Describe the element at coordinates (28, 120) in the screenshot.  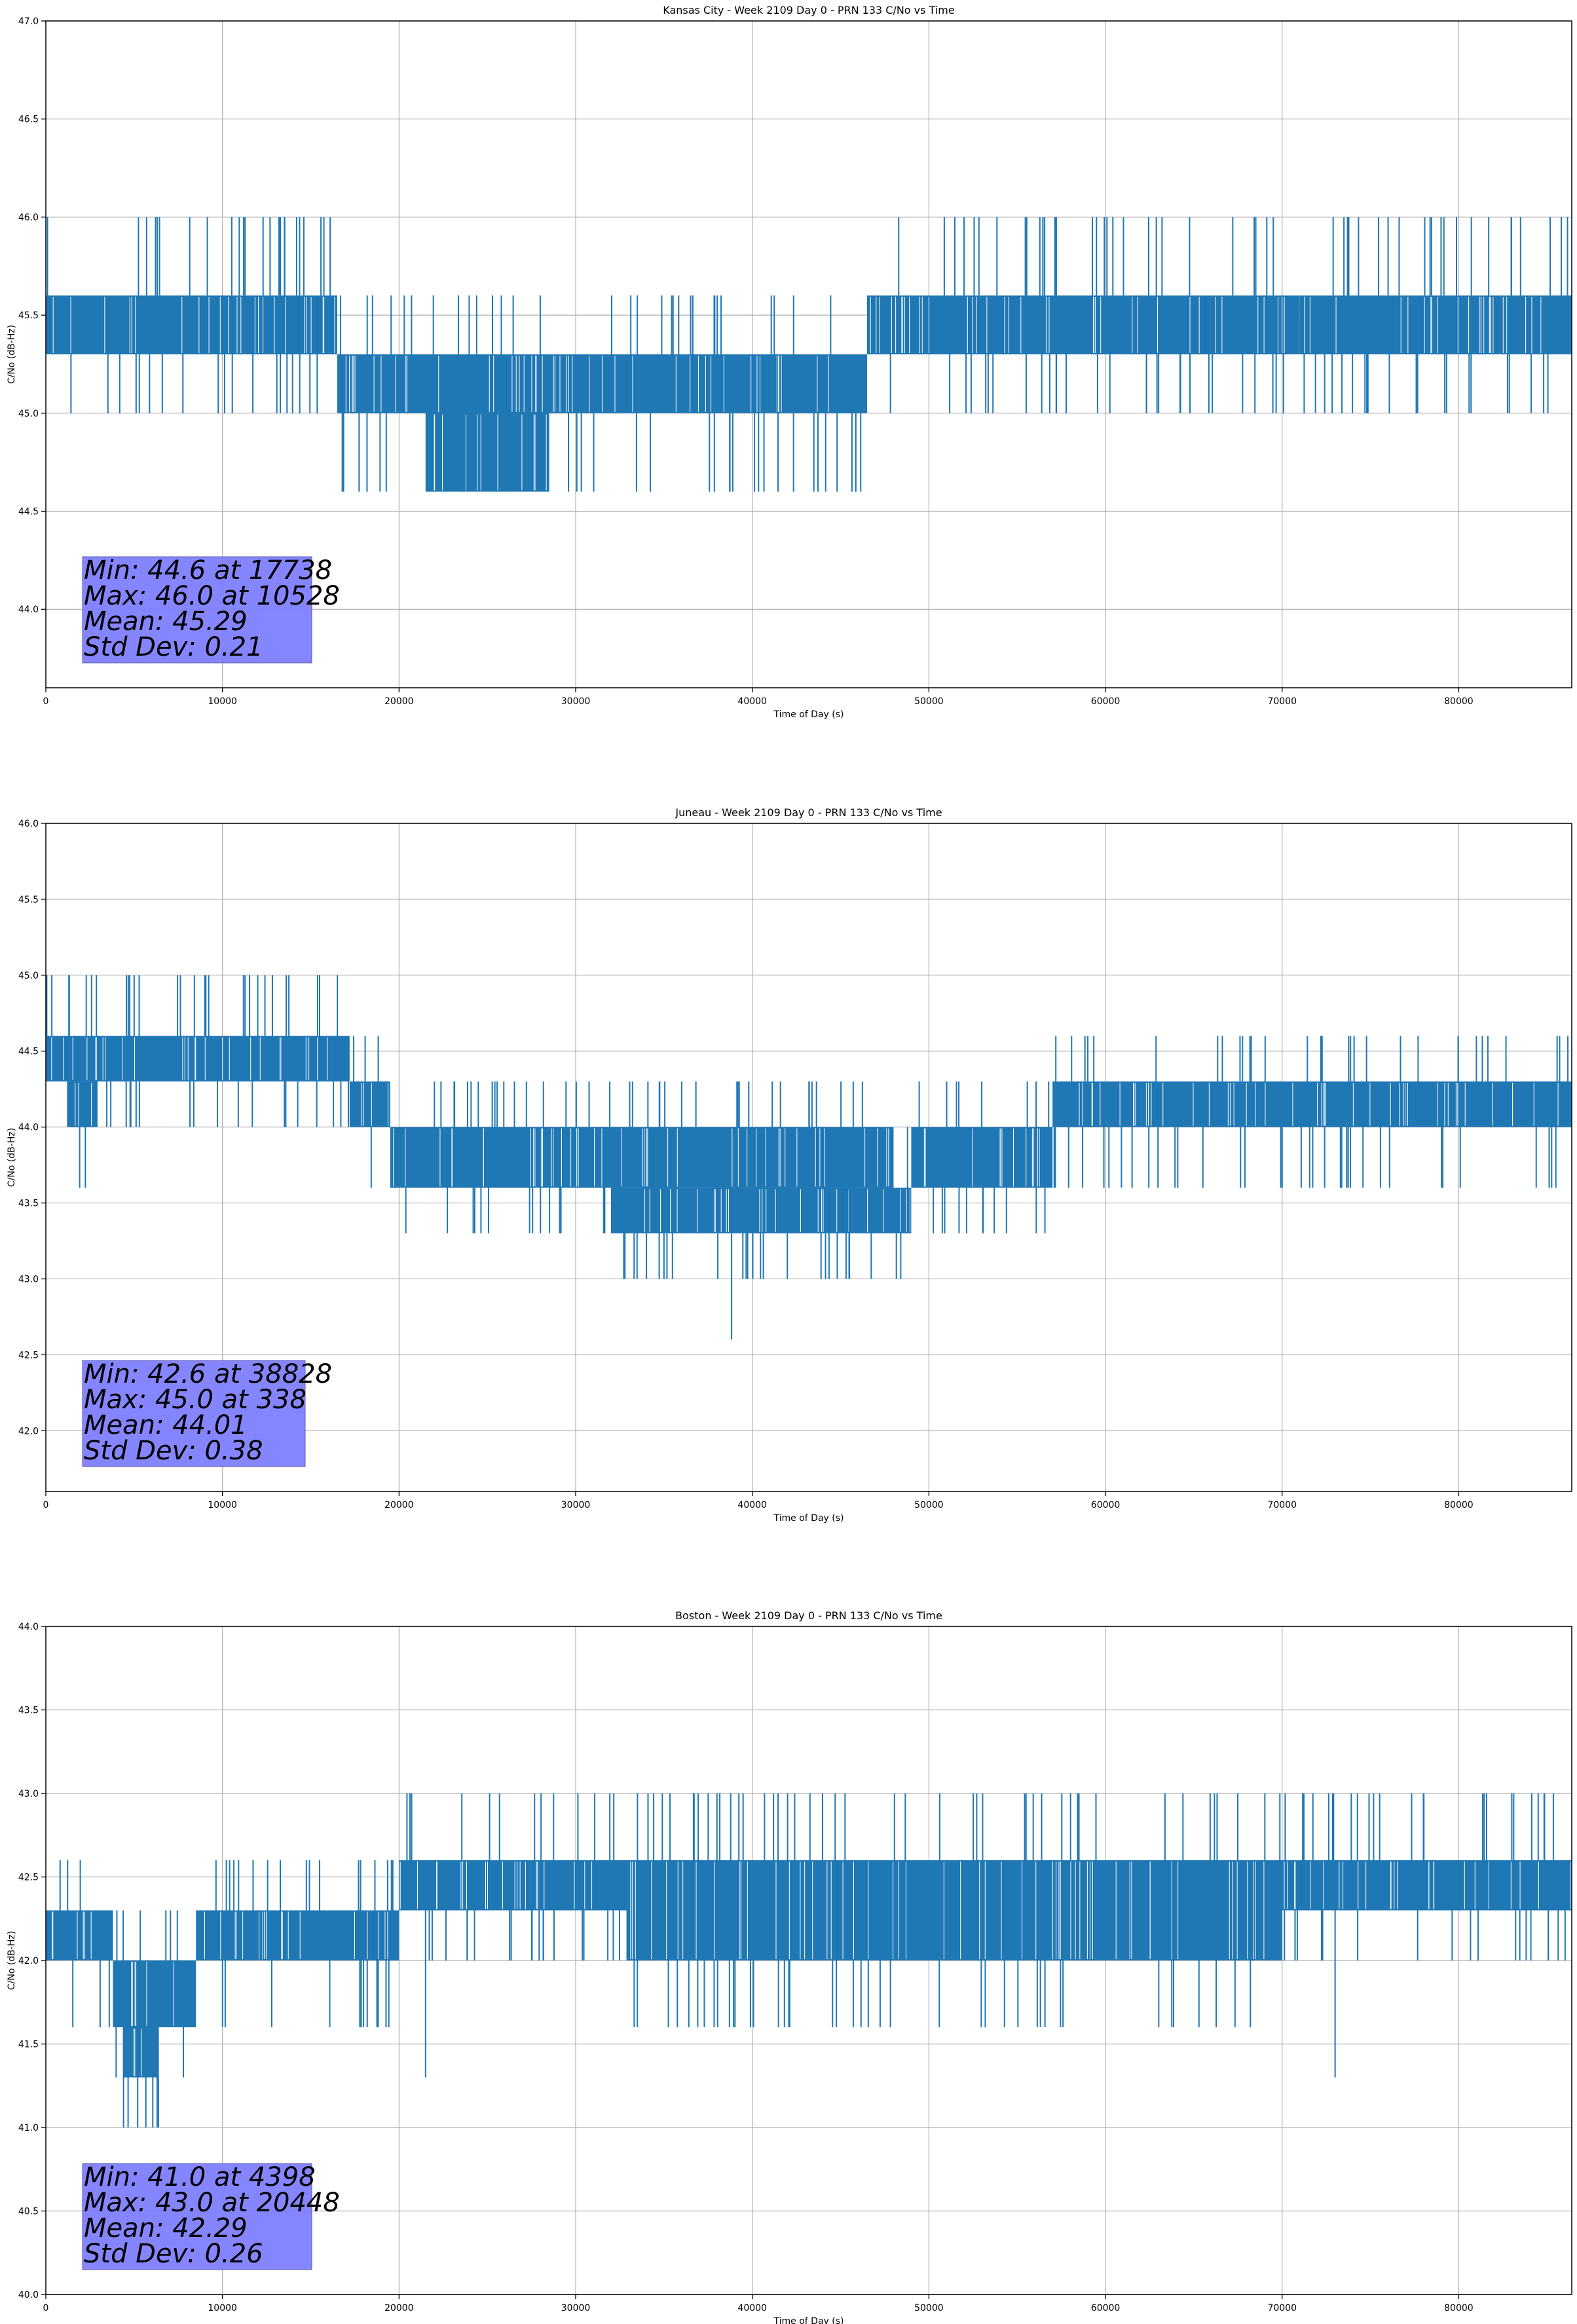
I see `y-tick-label: 46.5` at that location.